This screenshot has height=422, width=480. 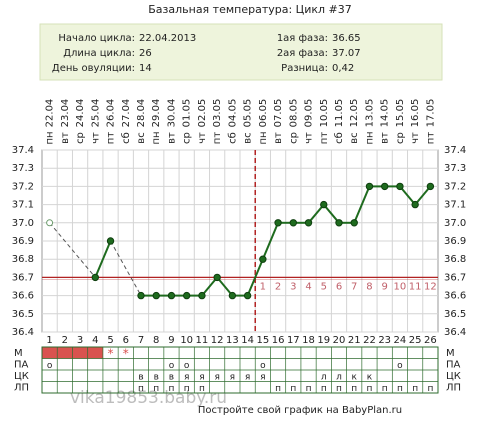 I want to click on date-label: 09.05, so click(x=309, y=113).